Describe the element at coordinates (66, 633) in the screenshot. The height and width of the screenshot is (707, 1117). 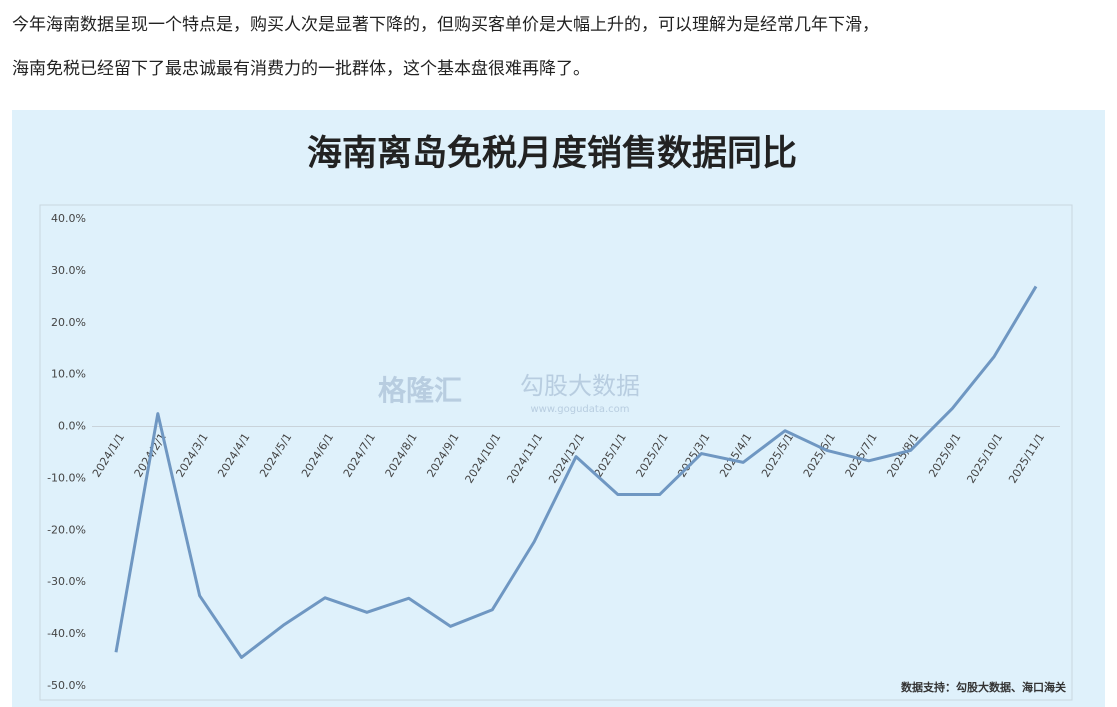
I see `y-tick-label: -40.0%` at that location.